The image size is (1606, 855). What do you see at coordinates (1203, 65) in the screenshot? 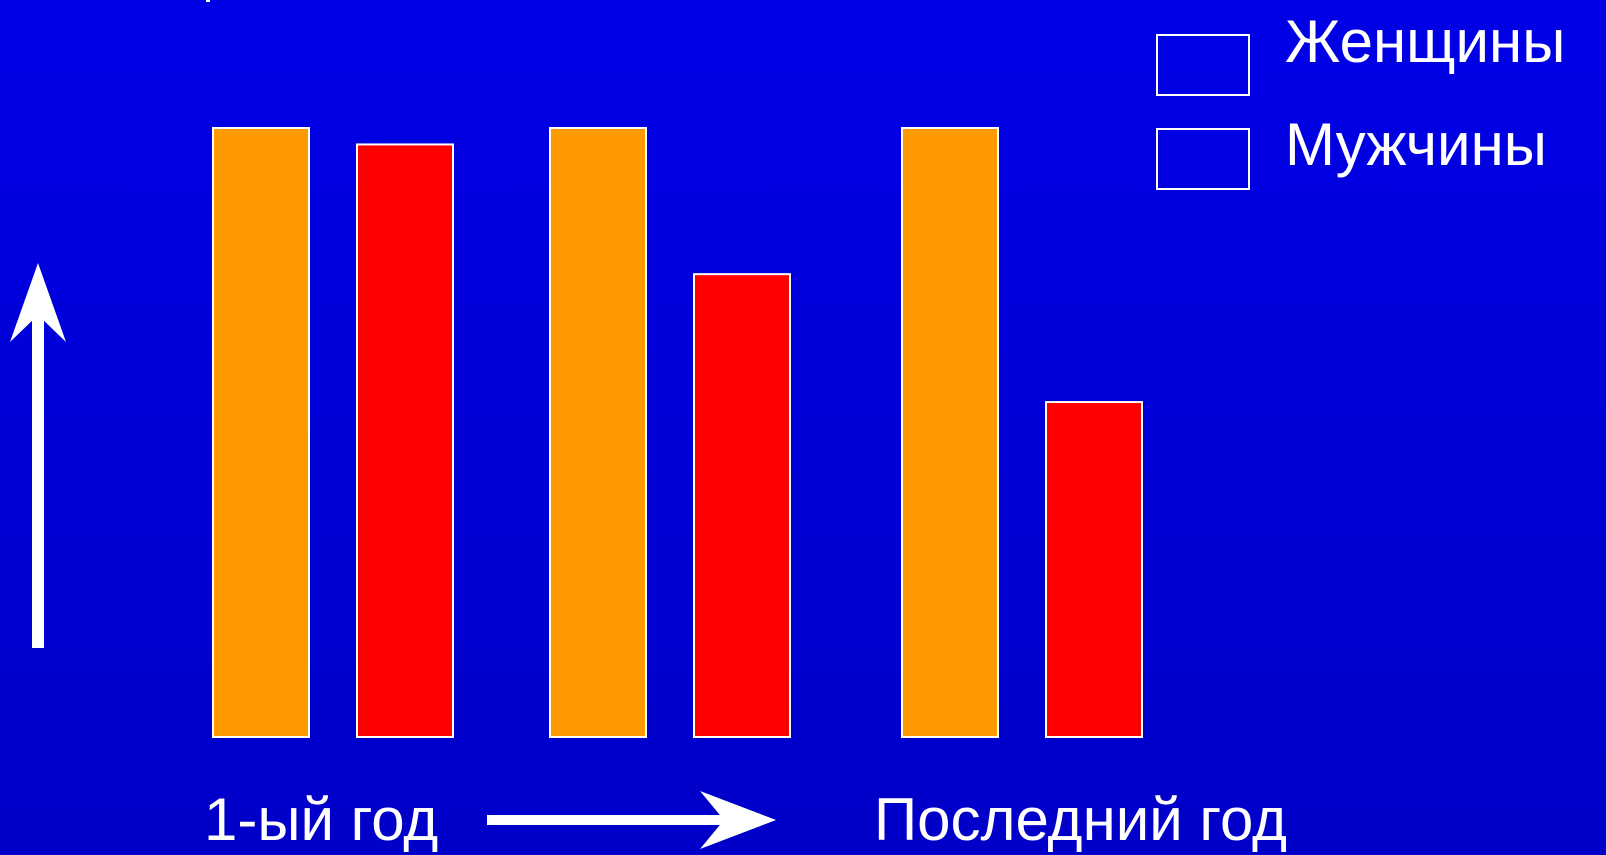
I see `legend-swatch-women` at bounding box center [1203, 65].